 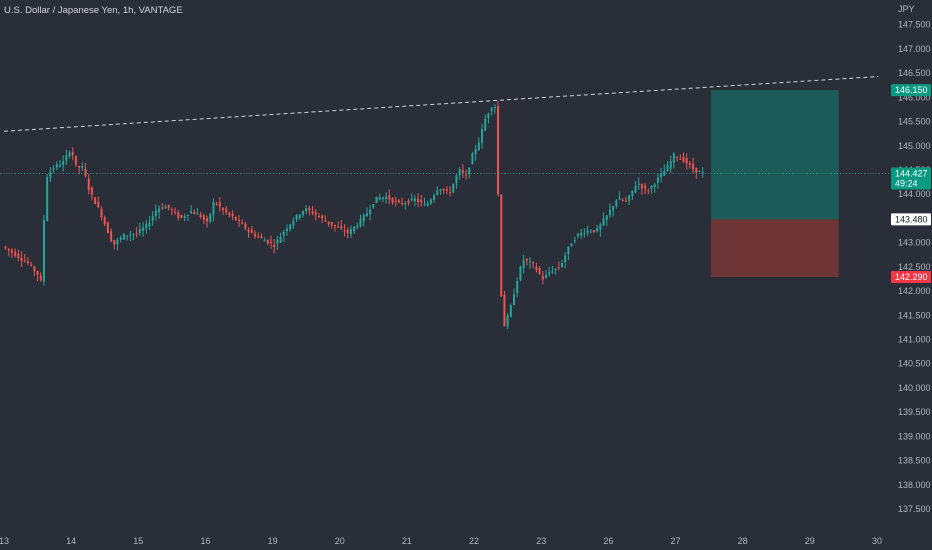 What do you see at coordinates (93, 10) in the screenshot?
I see `chart-title: U.S. Dollar / Japanese Yen, 1h, VANTAGE` at bounding box center [93, 10].